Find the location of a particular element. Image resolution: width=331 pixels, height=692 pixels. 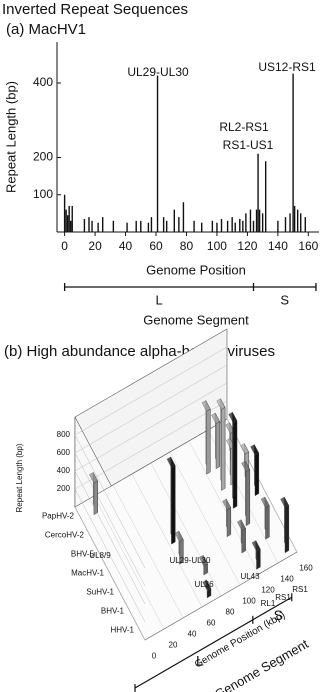

panel-title: (b) High abundance alpha-herpesviruses is located at coordinates (139, 351).